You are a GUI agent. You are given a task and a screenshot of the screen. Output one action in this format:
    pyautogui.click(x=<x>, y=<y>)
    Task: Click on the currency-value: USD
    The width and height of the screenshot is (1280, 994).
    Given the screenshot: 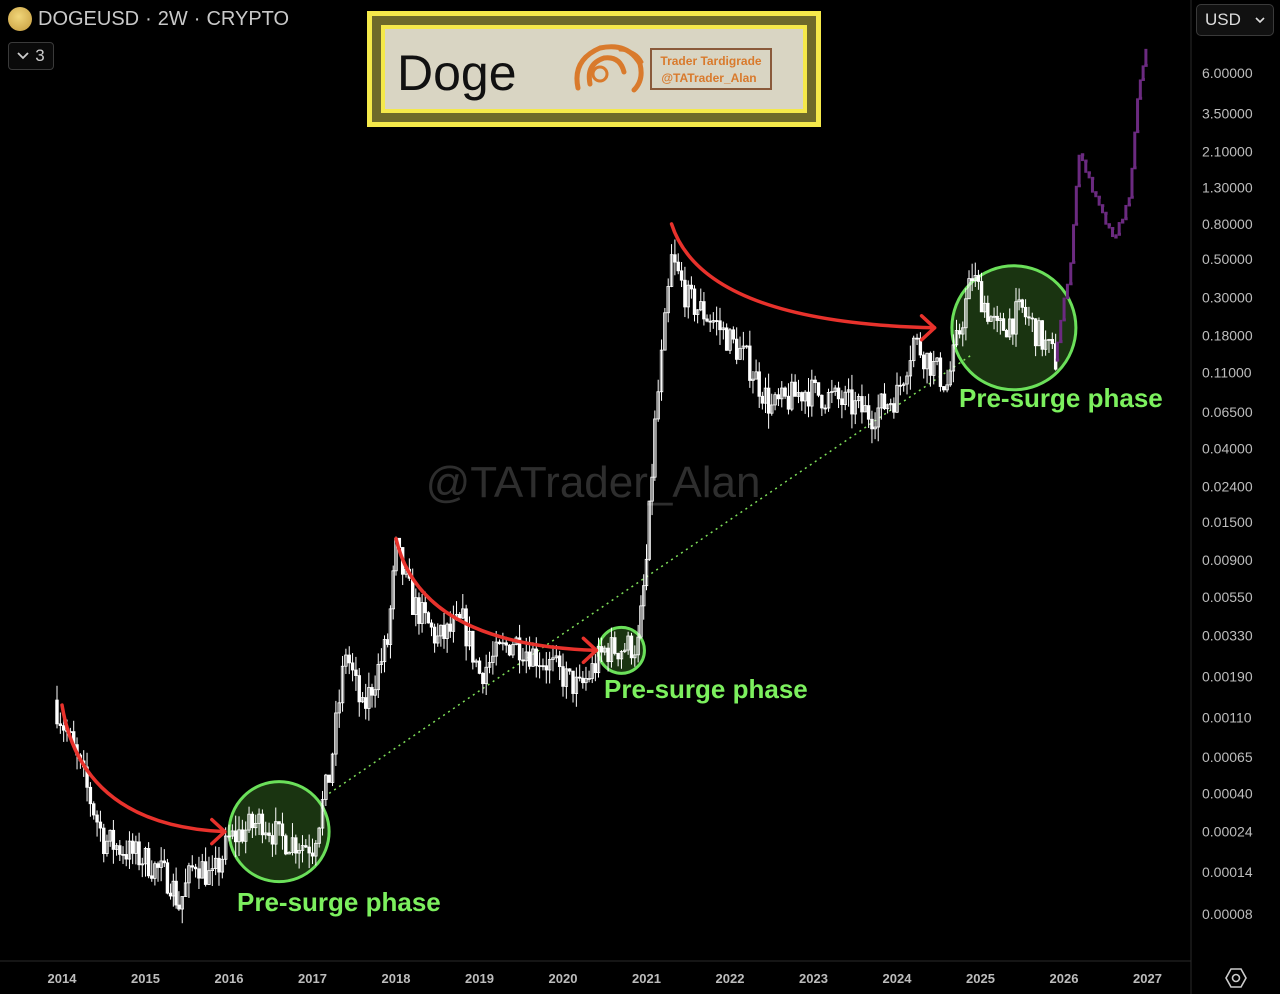 What is the action you would take?
    pyautogui.click(x=1223, y=19)
    